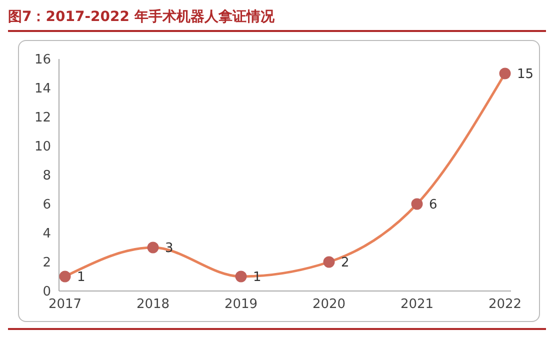  I want to click on y-tick-label: 12, so click(42, 118).